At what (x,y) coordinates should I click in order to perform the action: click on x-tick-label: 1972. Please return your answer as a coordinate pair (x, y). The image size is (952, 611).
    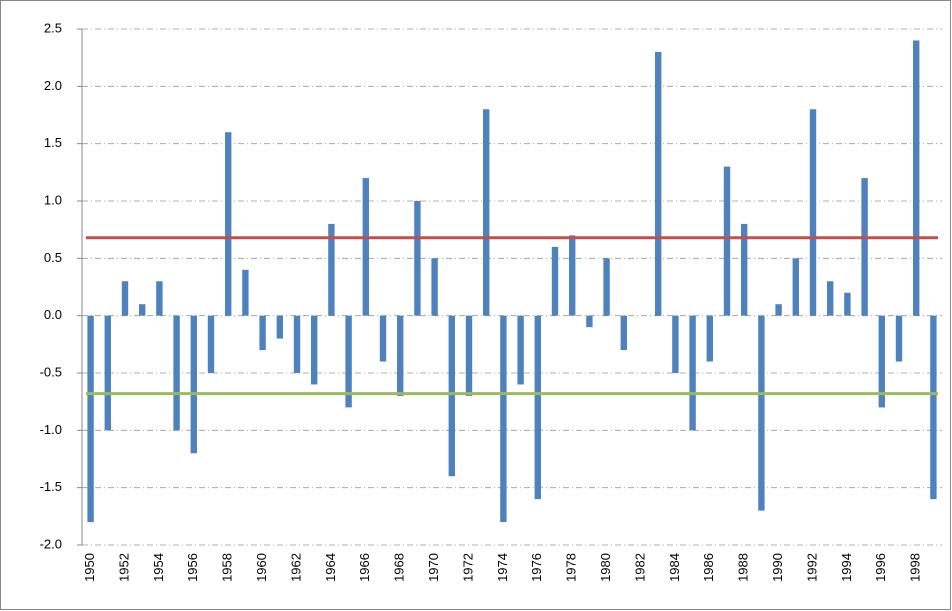
    Looking at the image, I should click on (467, 567).